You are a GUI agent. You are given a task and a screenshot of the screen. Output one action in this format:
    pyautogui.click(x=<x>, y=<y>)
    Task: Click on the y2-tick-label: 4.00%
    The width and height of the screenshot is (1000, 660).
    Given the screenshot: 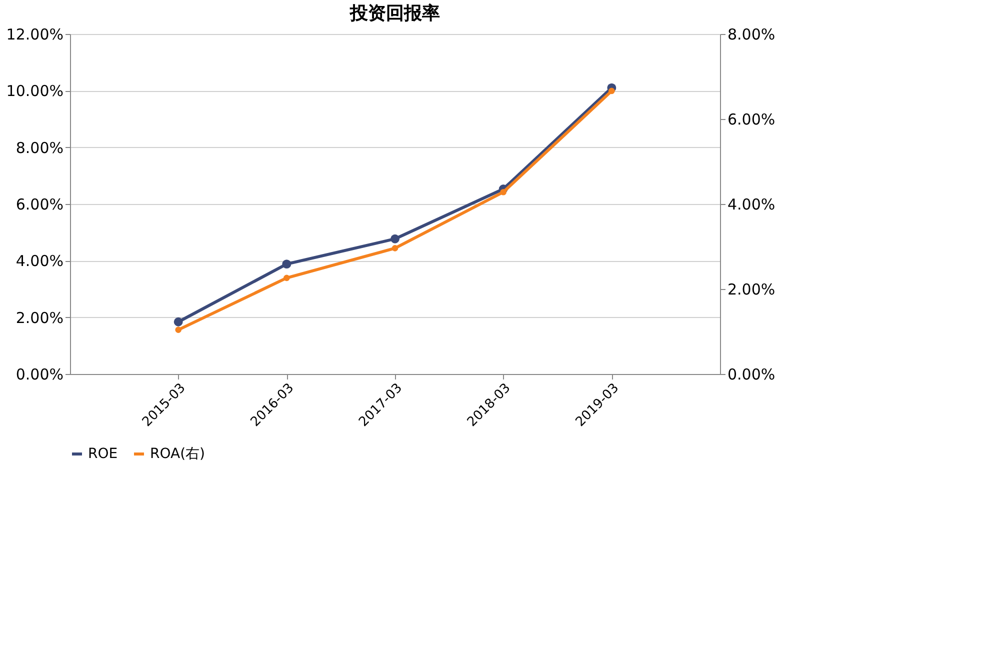 What is the action you would take?
    pyautogui.click(x=752, y=205)
    